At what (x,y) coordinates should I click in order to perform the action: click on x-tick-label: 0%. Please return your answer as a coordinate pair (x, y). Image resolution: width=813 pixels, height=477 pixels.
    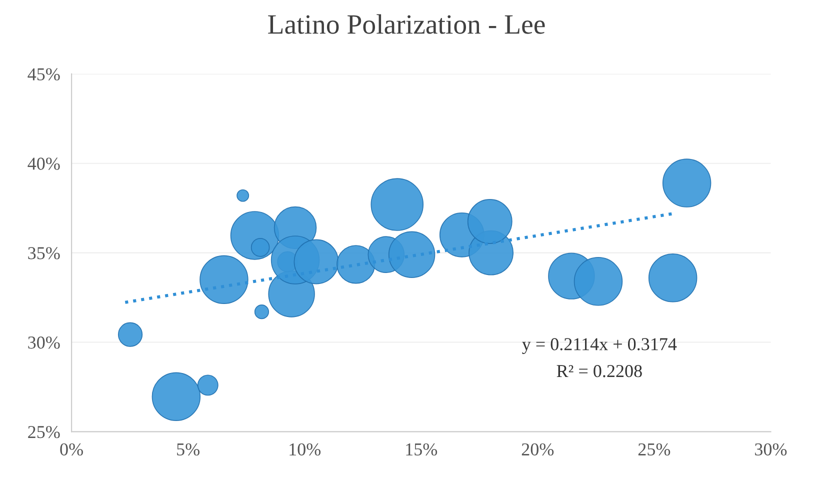
    Looking at the image, I should click on (71, 449).